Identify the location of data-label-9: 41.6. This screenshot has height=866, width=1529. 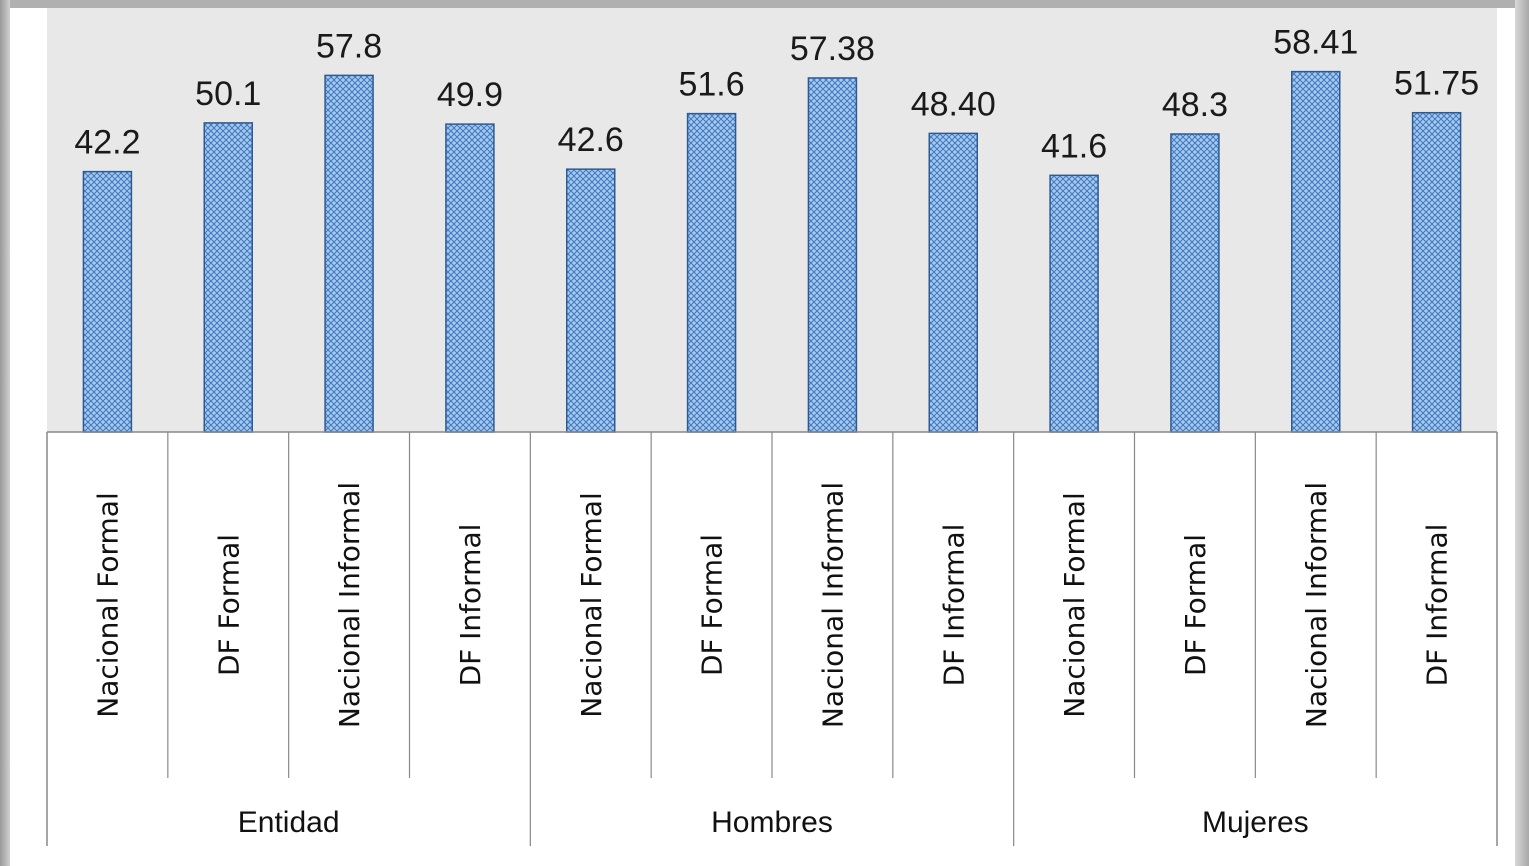
(1074, 146).